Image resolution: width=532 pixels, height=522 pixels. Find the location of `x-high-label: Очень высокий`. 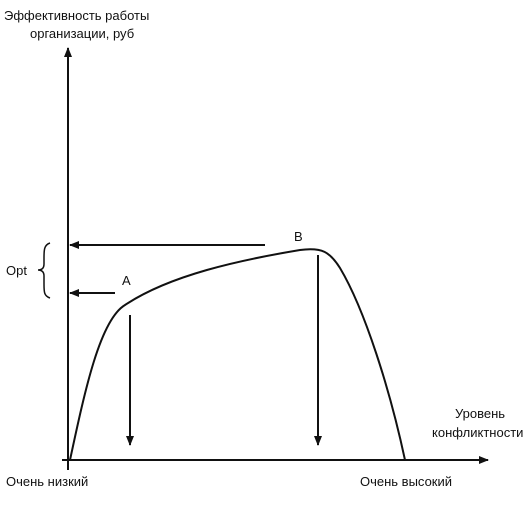

x-high-label: Очень высокий is located at coordinates (406, 481).